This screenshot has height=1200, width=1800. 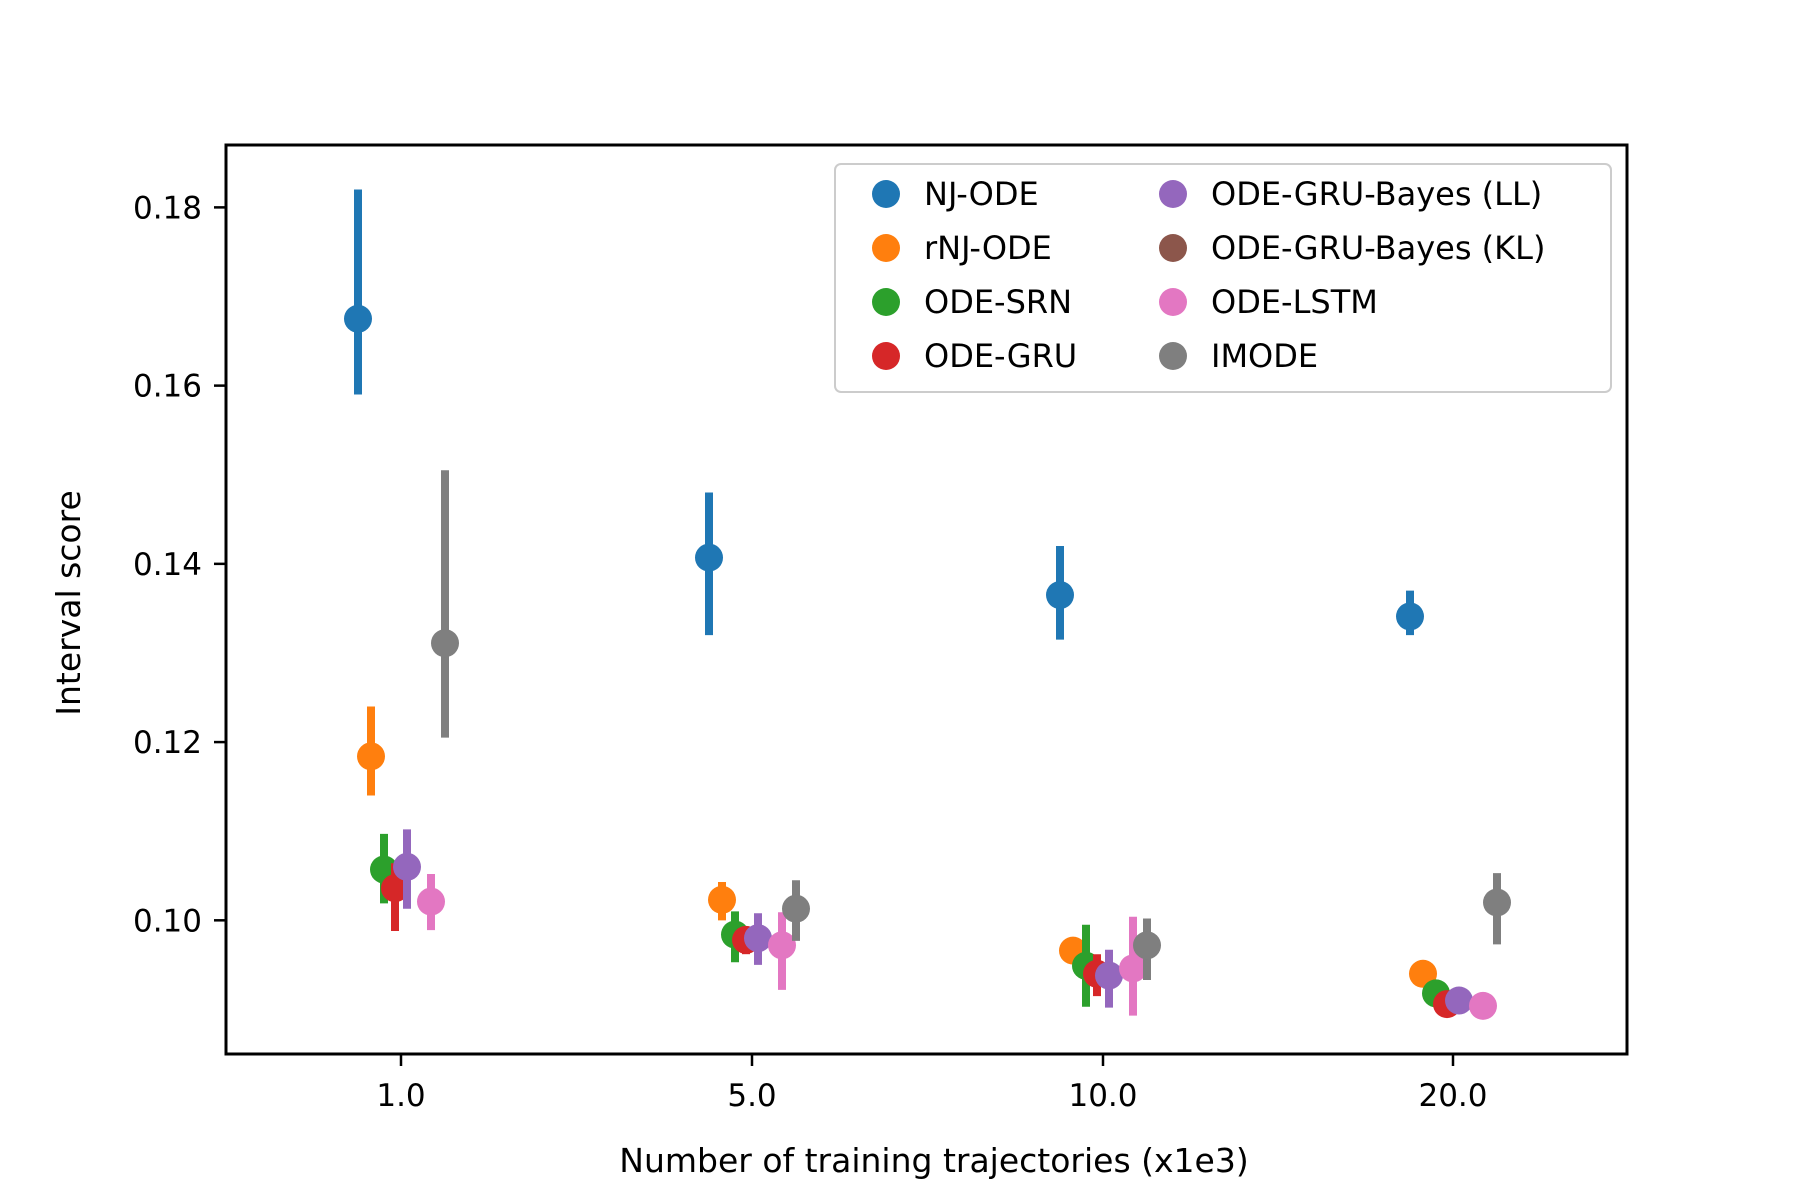 I want to click on y-tick-label: 0.12, so click(x=167, y=743).